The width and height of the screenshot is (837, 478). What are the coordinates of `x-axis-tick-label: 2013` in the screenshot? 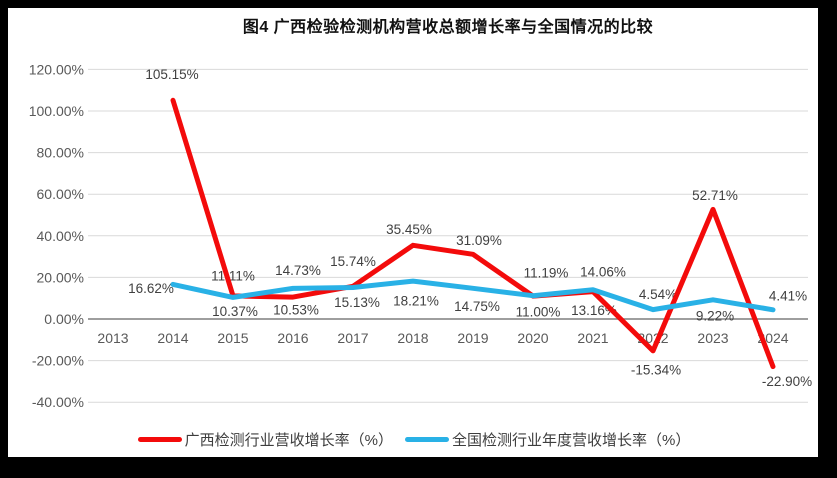 It's located at (112, 338).